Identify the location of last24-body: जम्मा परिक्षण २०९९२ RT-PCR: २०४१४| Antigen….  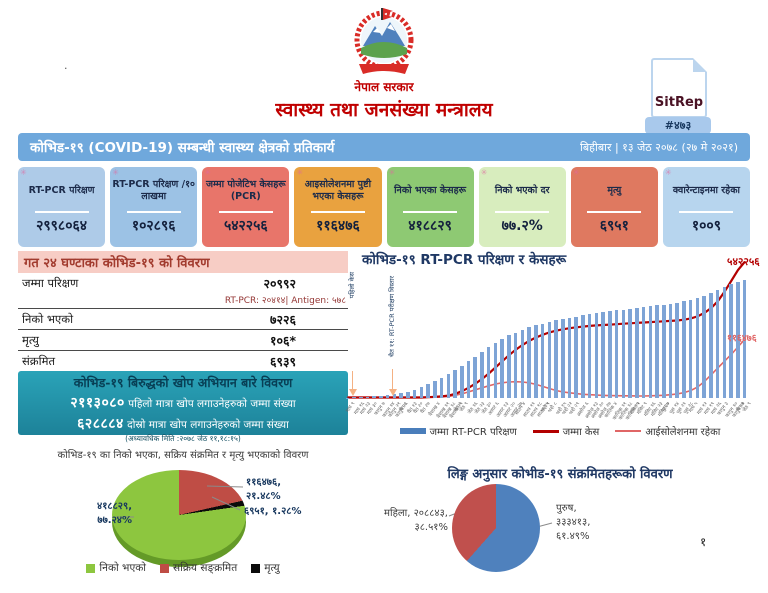
(183, 329).